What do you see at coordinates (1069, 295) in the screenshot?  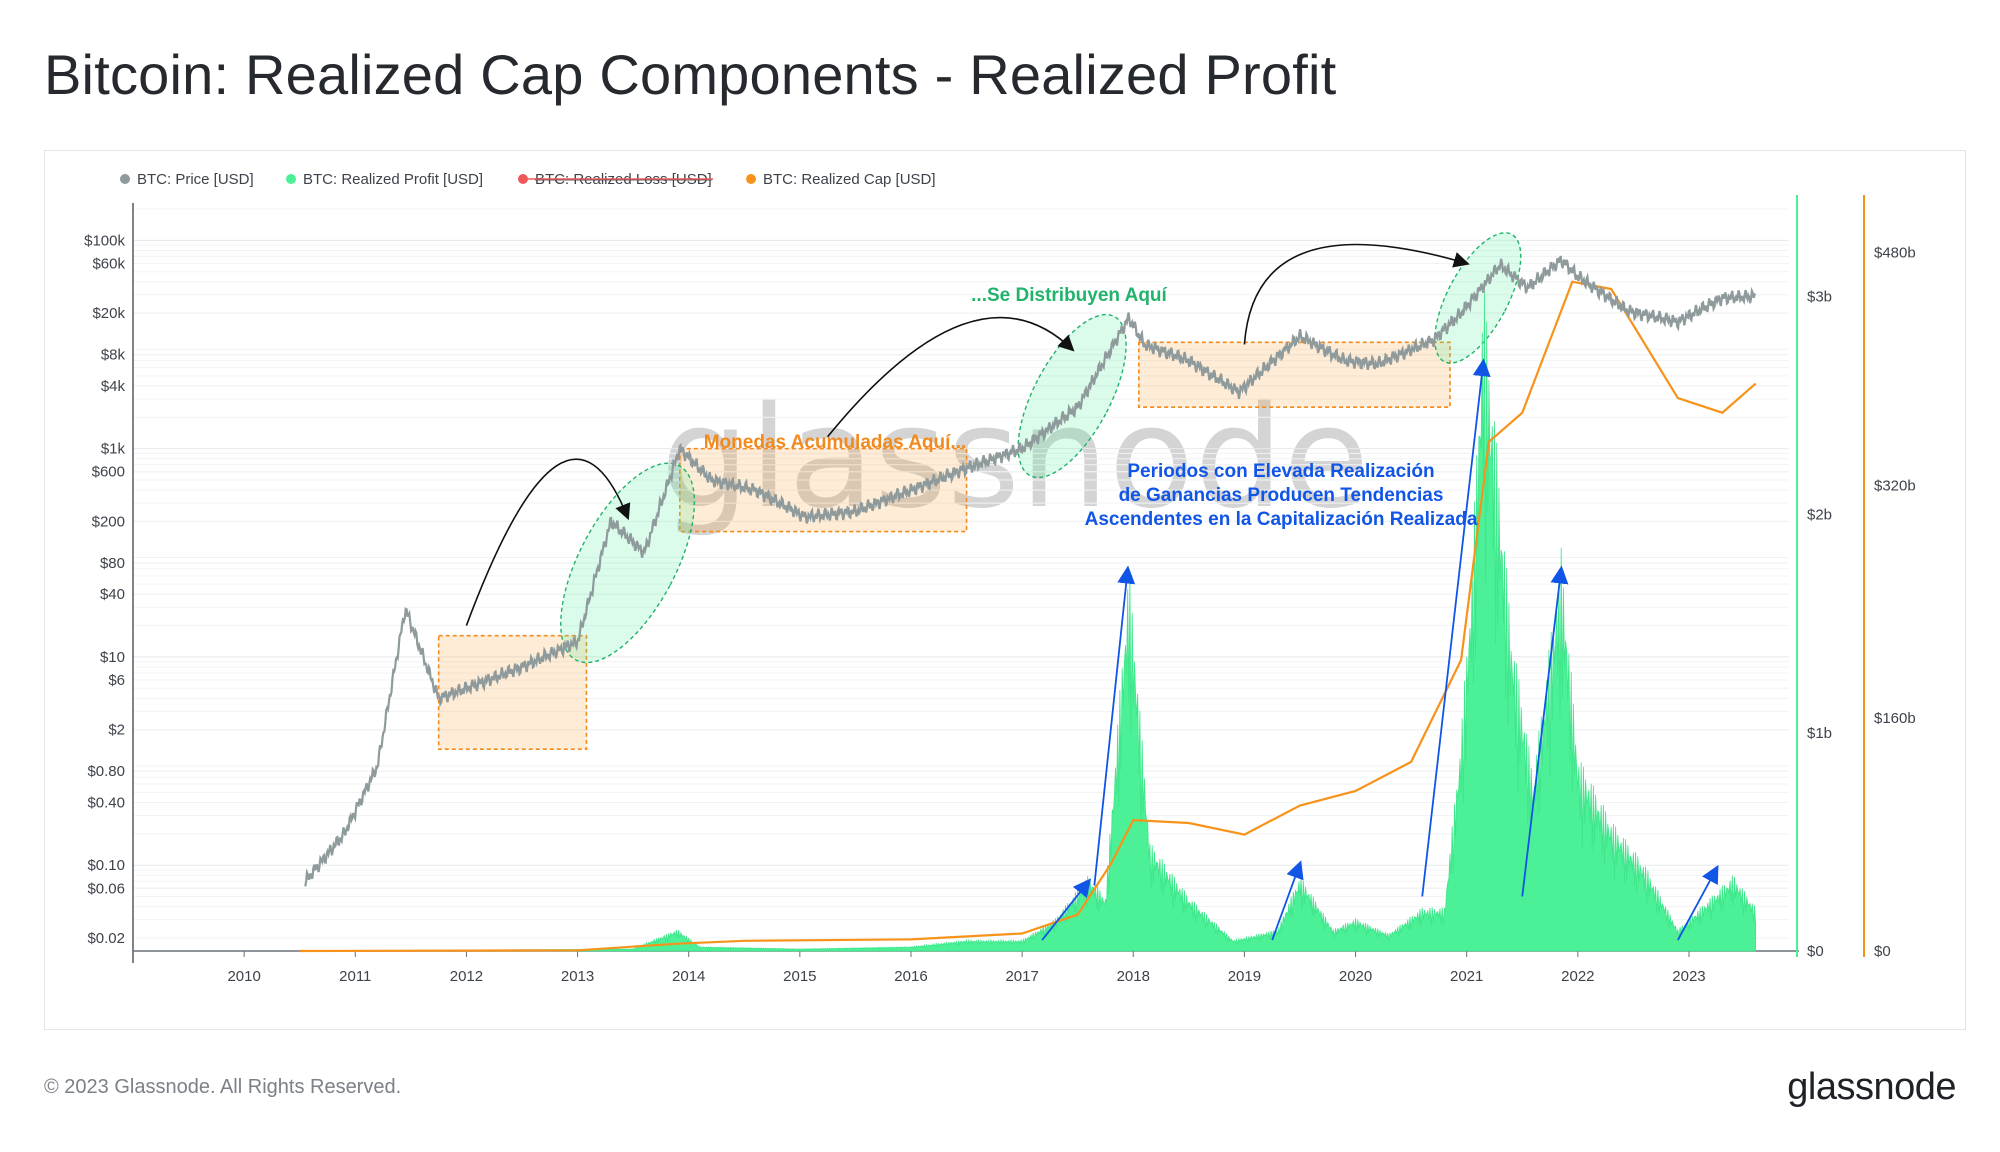 I see `annotation-distributed: ...Se Distribuyen Aquí` at bounding box center [1069, 295].